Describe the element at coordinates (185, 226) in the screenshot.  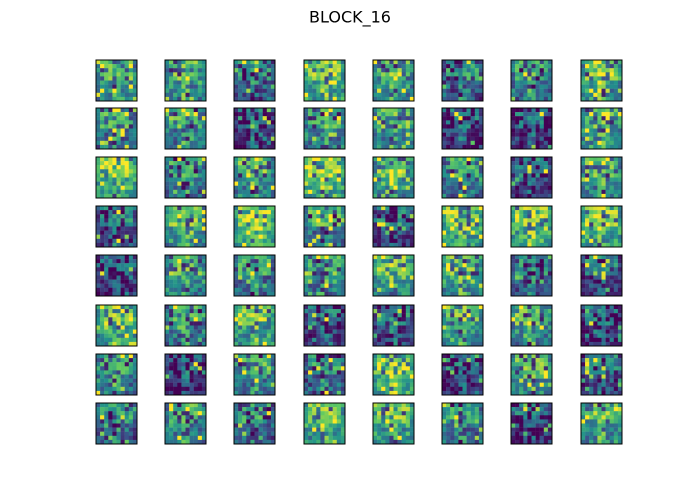
I see `tile-frame` at that location.